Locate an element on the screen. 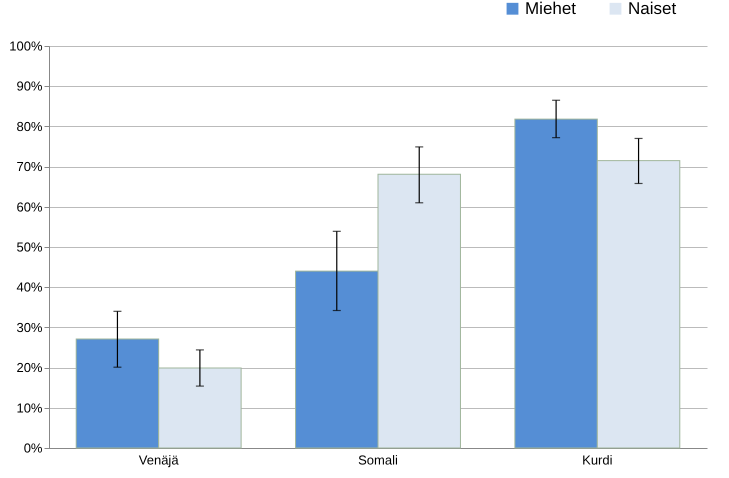  y-tick-label: 90% is located at coordinates (29, 86).